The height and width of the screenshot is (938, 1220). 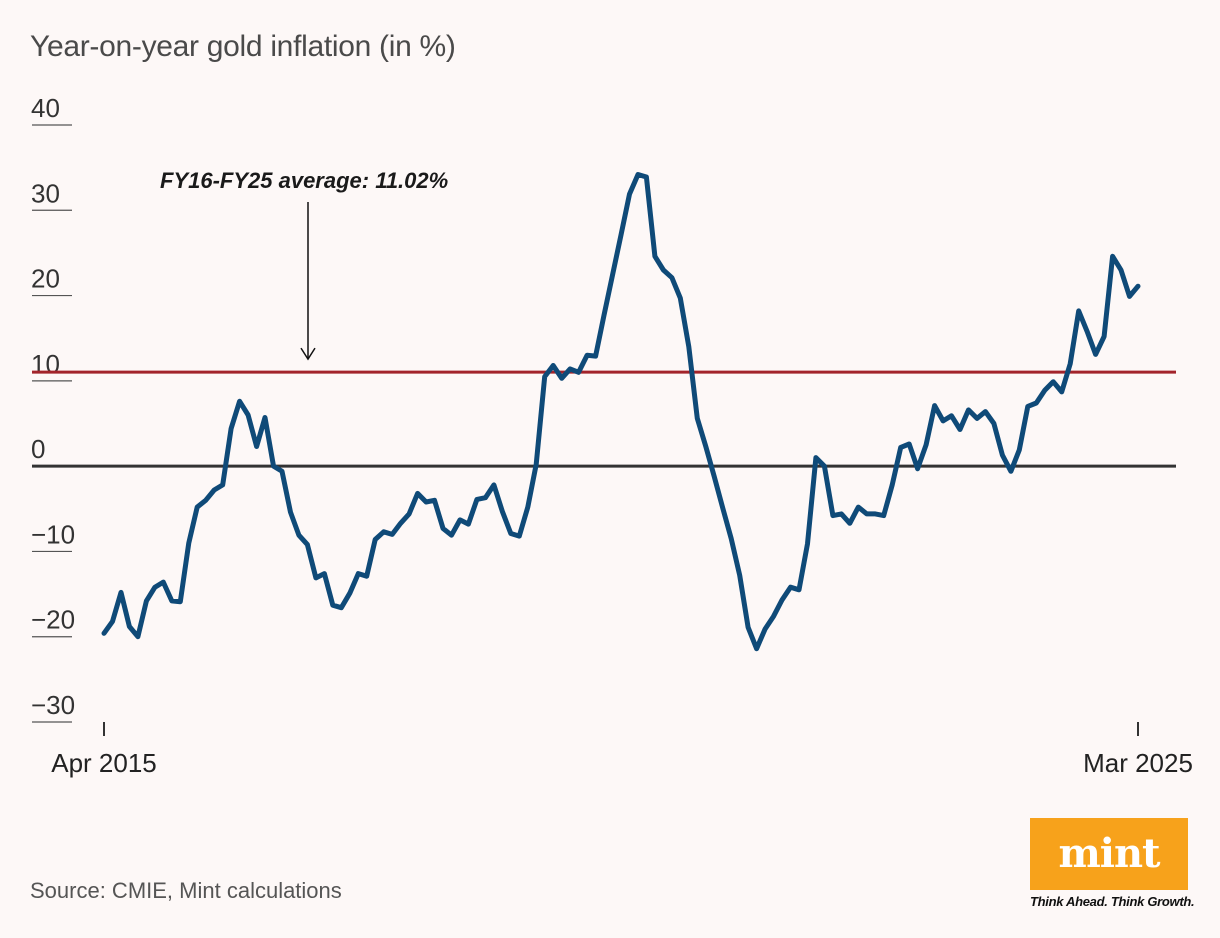 What do you see at coordinates (45, 364) in the screenshot?
I see `y-tick-label: 10` at bounding box center [45, 364].